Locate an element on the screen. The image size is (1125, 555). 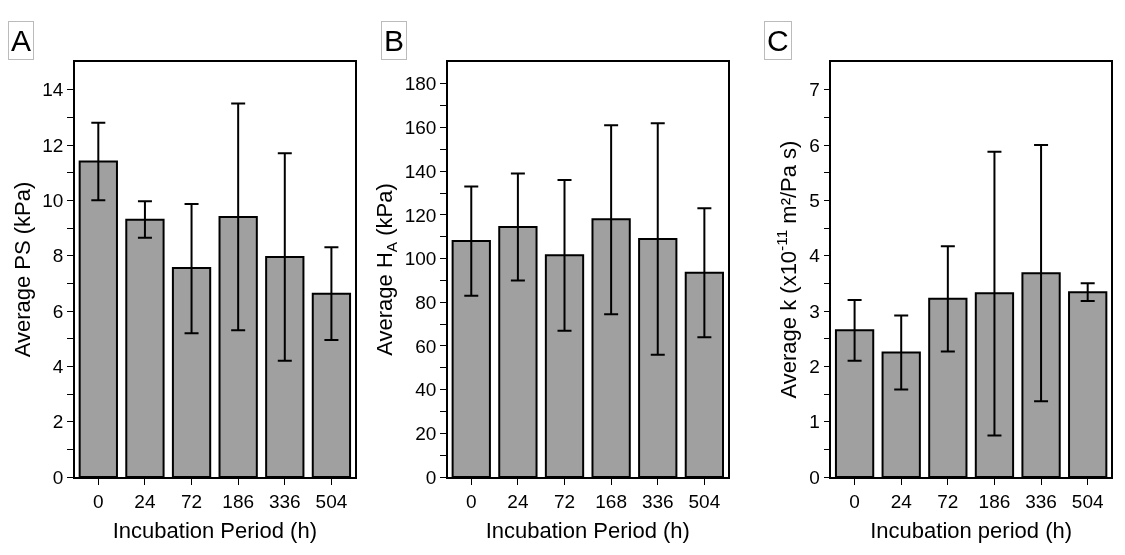
y-tick-label: 40 is located at coordinates (426, 390).